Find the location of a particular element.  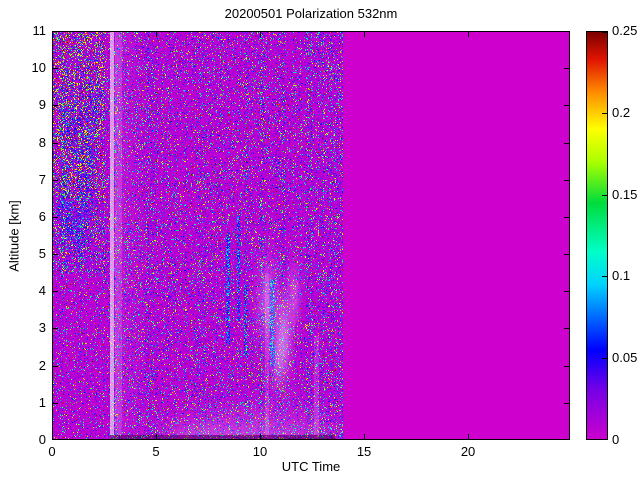

colorbar-tick-label: 0.05 is located at coordinates (625, 358).